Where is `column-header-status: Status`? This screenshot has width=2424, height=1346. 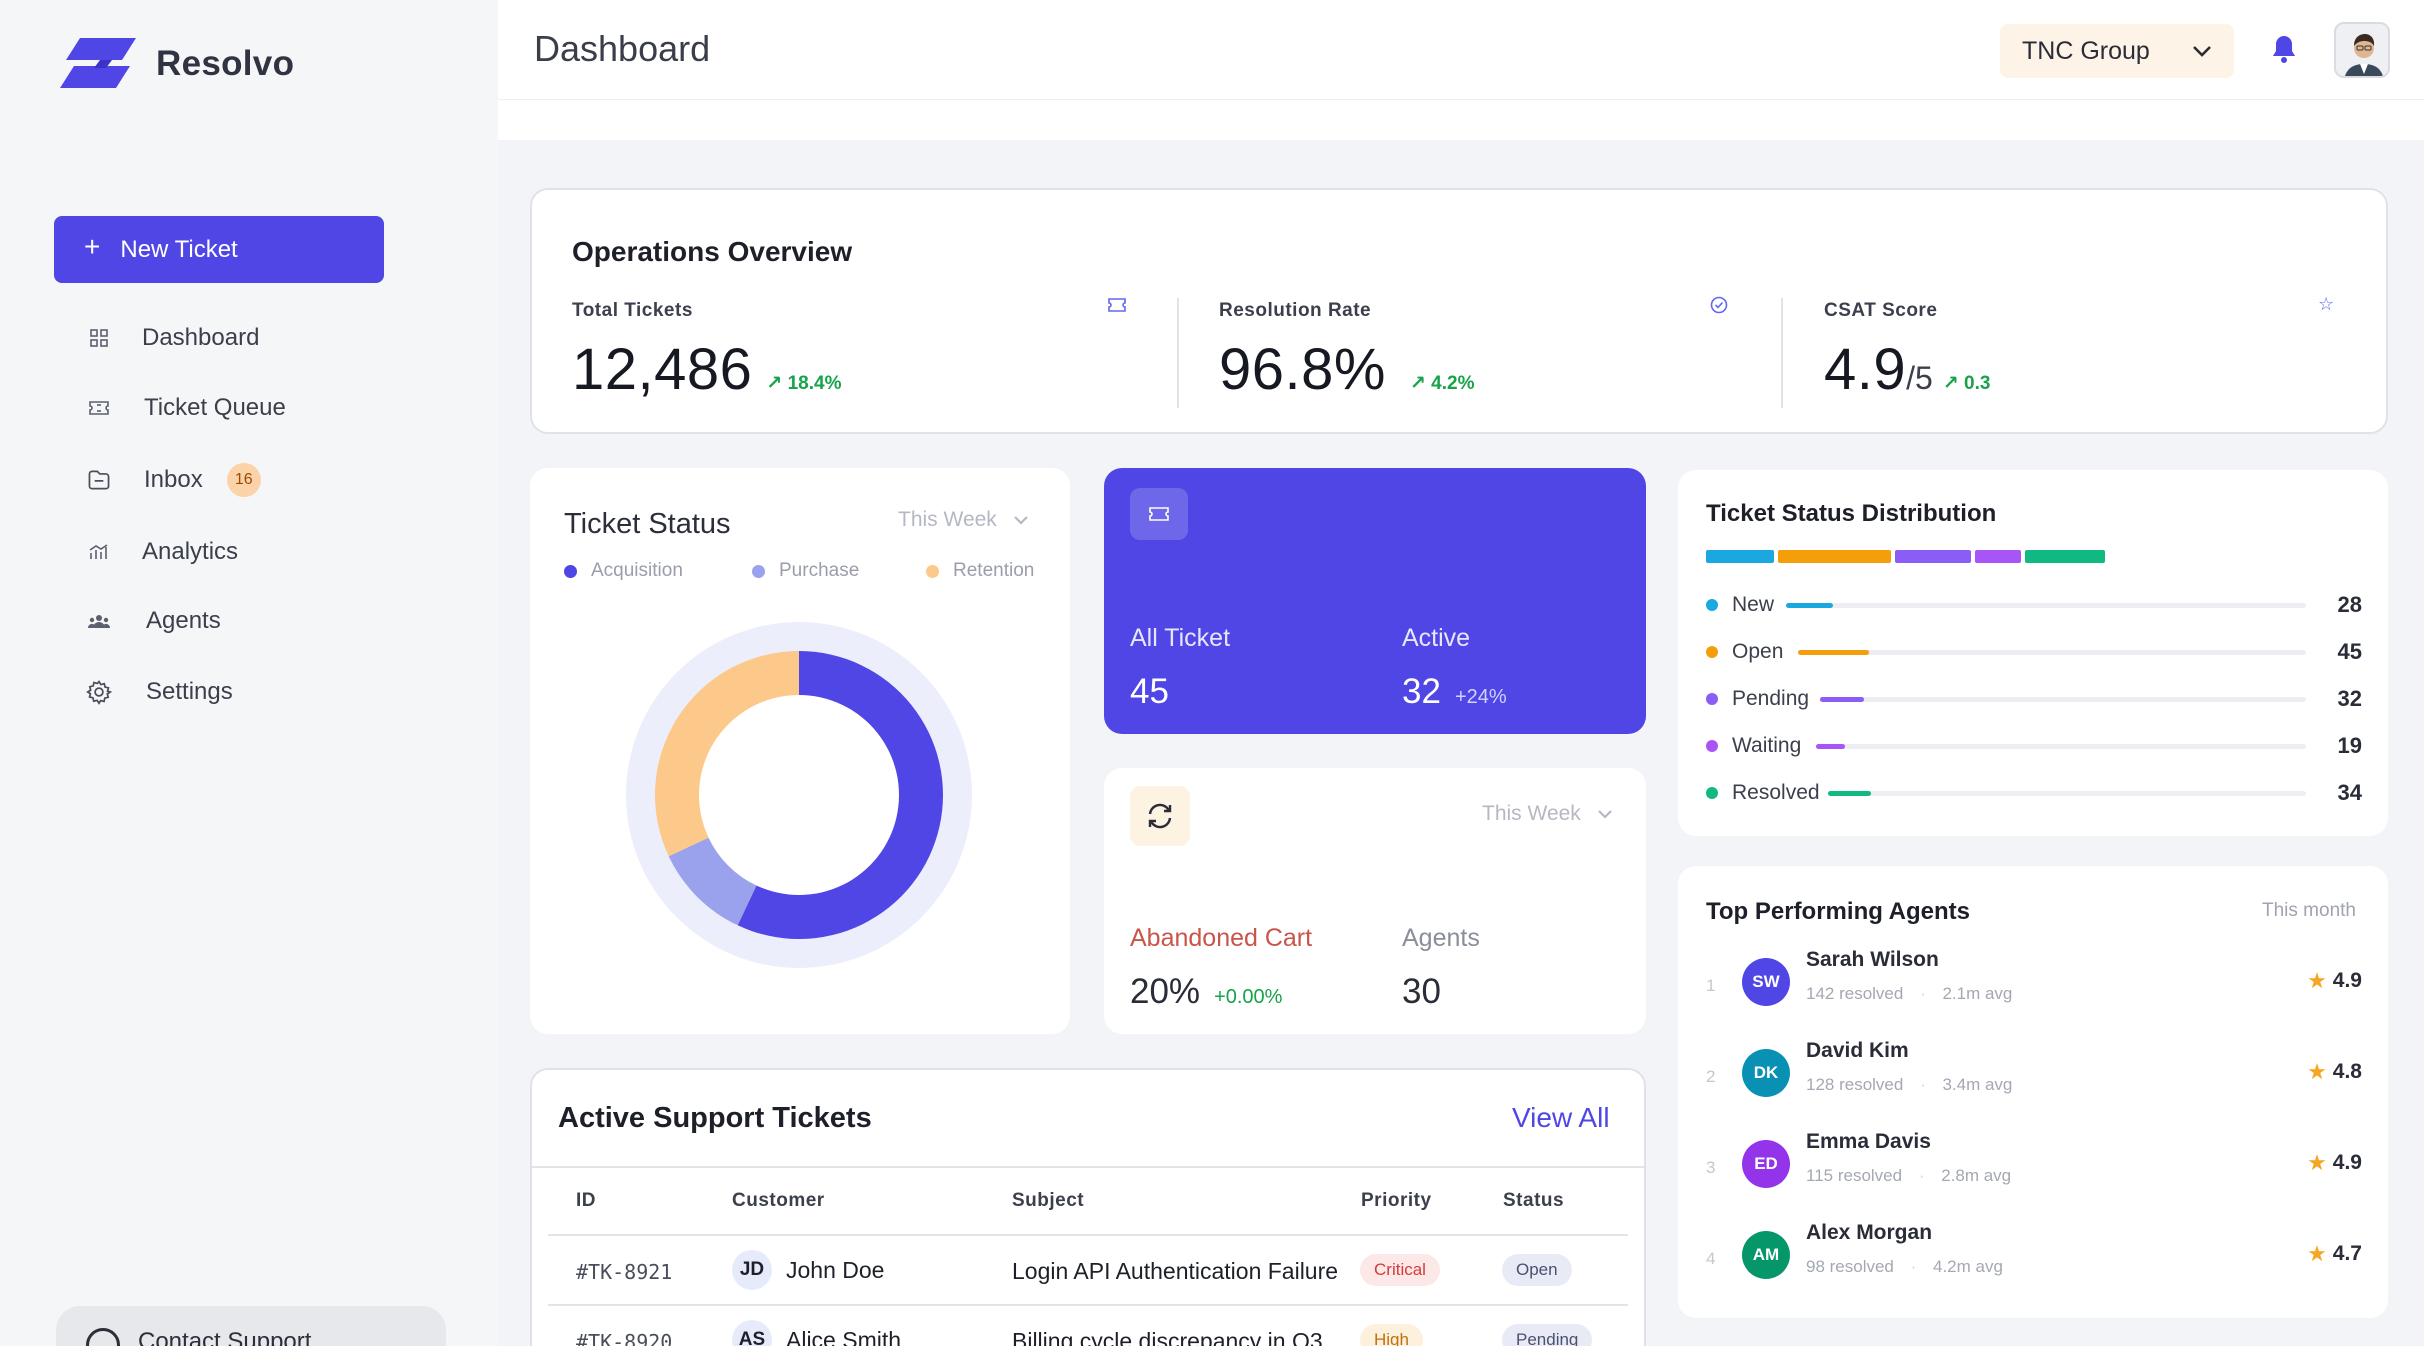
column-header-status: Status is located at coordinates (1534, 1200).